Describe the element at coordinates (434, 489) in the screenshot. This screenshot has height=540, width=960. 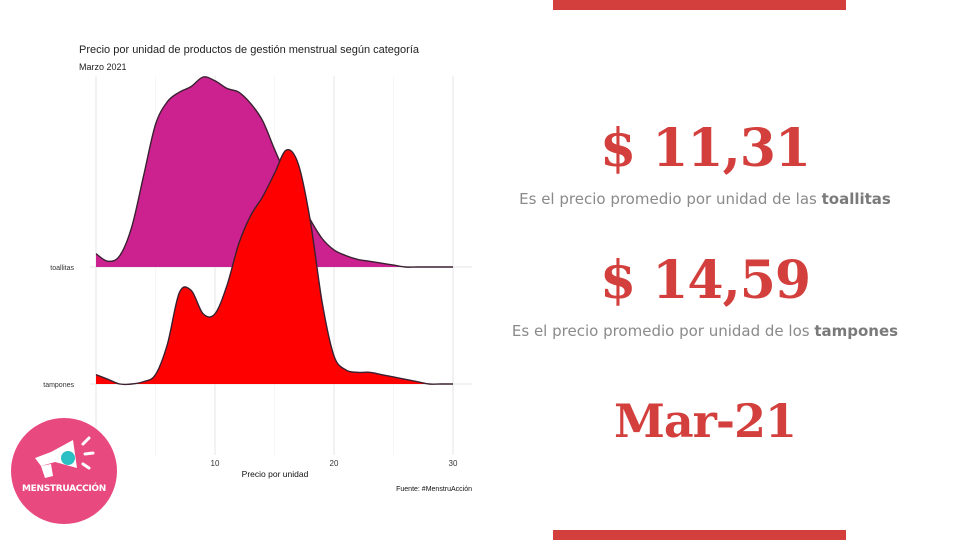
I see `source-note: Fuente: #MenstruAcción` at that location.